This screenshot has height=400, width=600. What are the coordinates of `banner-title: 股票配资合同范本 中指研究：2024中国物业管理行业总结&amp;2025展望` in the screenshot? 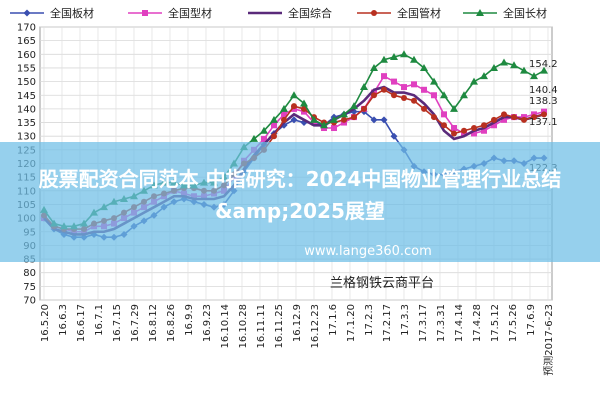 It's located at (300, 195).